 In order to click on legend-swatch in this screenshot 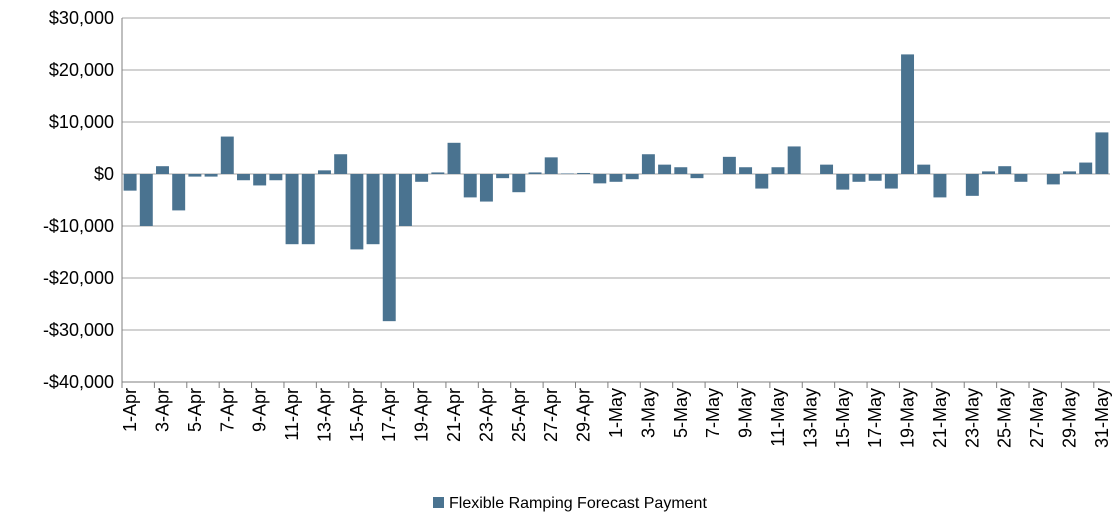, I will do `click(438, 502)`.